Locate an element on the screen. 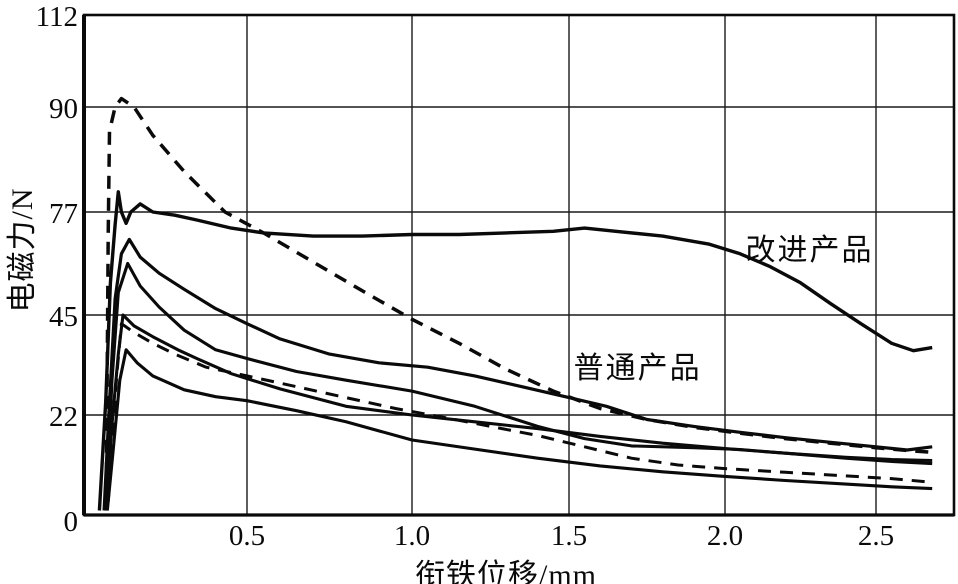  x-tick-label: 0.5 is located at coordinates (247, 536).